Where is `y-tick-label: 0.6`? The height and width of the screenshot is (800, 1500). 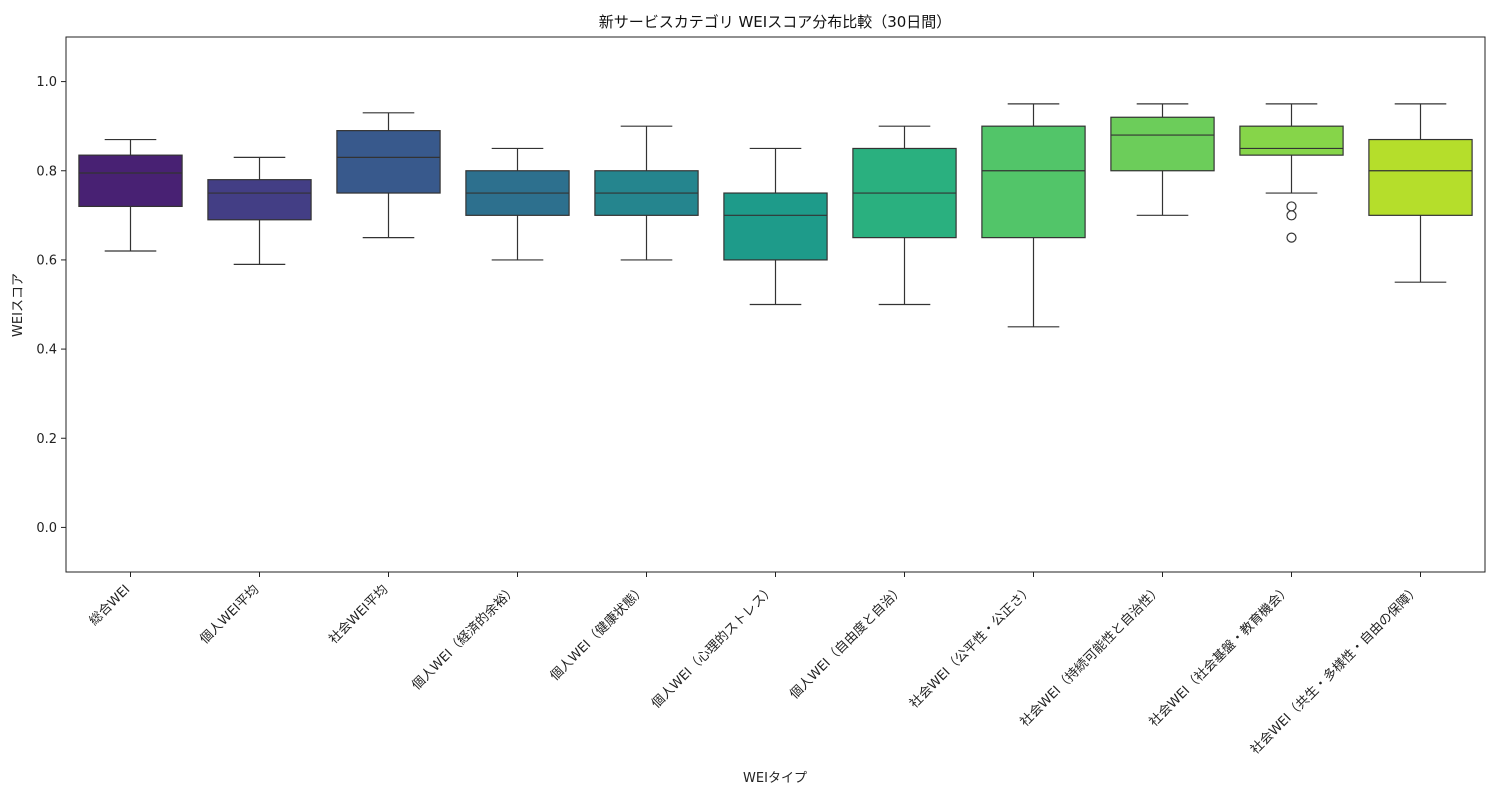
y-tick-label: 0.6 is located at coordinates (46, 260).